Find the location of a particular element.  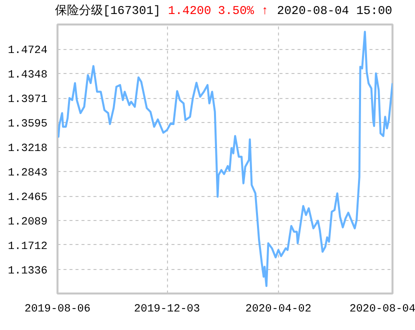

y-tick-label: 1.3218 is located at coordinates (28, 149).